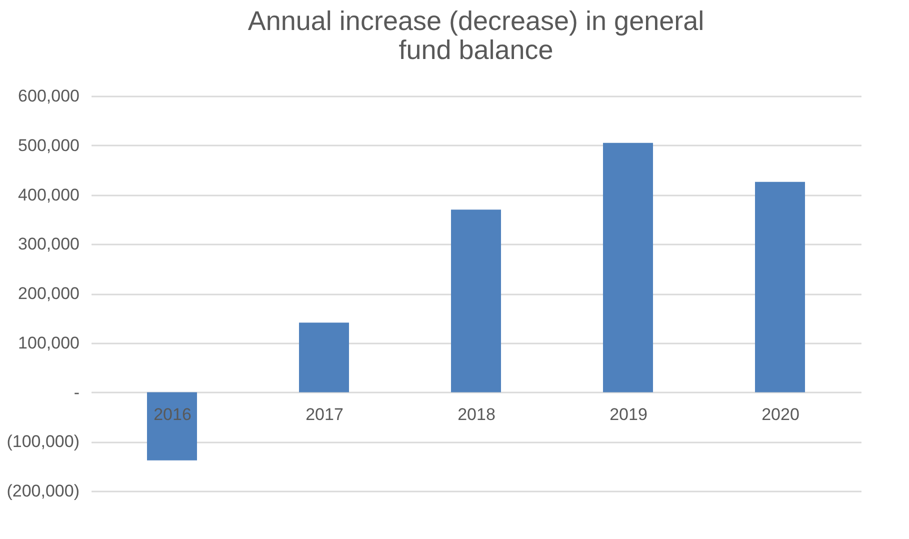  Describe the element at coordinates (781, 414) in the screenshot. I see `x-tick-label: 2020` at that location.